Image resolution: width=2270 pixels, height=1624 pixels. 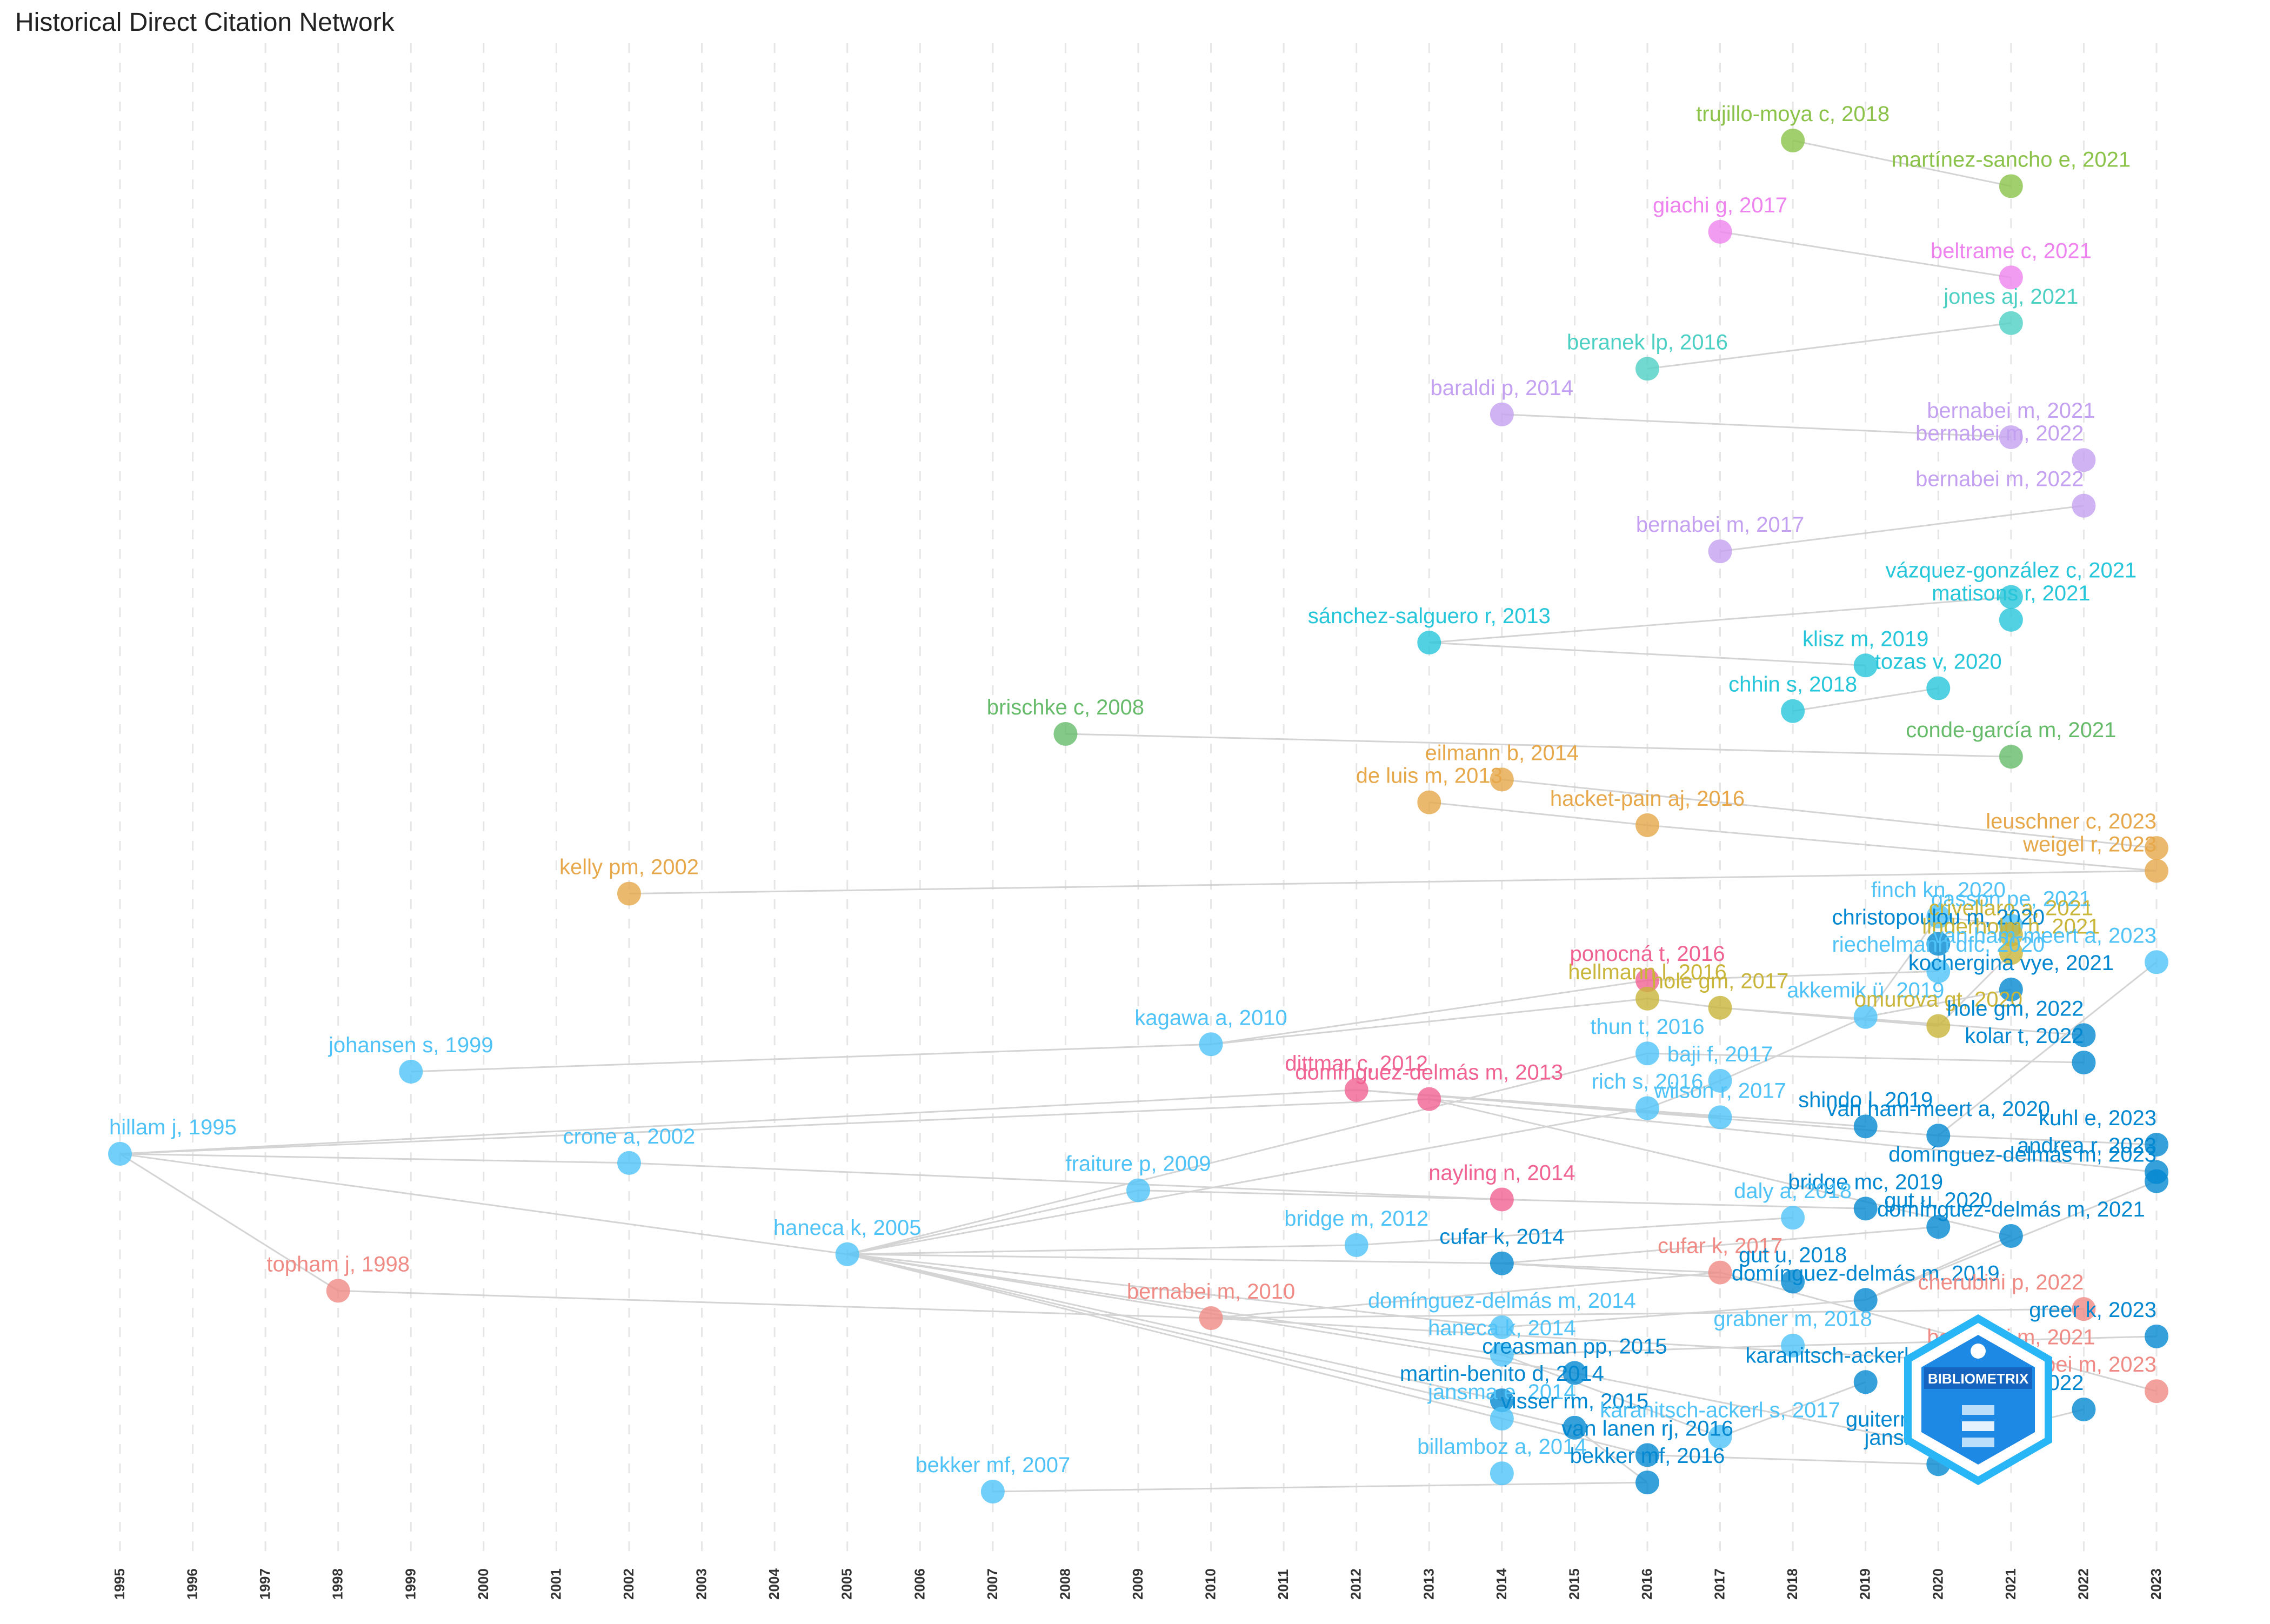 What do you see at coordinates (2011, 411) in the screenshot?
I see `paper-label: bernabei m, 2021` at bounding box center [2011, 411].